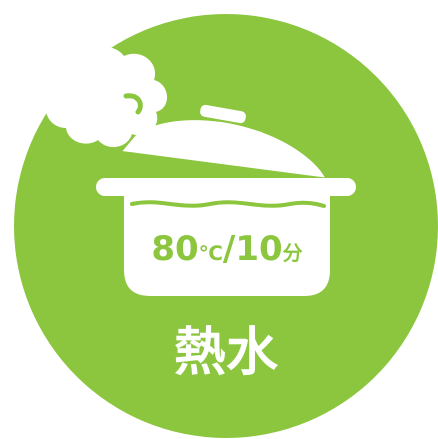  I want to click on pot-rim, so click(226, 187).